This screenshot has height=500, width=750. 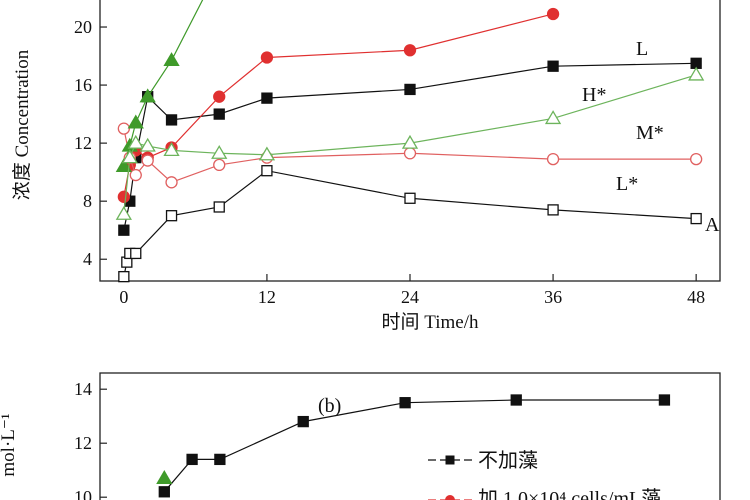 I want to click on top-y-axis-title: 浓度 Concentration, so click(x=22, y=124).